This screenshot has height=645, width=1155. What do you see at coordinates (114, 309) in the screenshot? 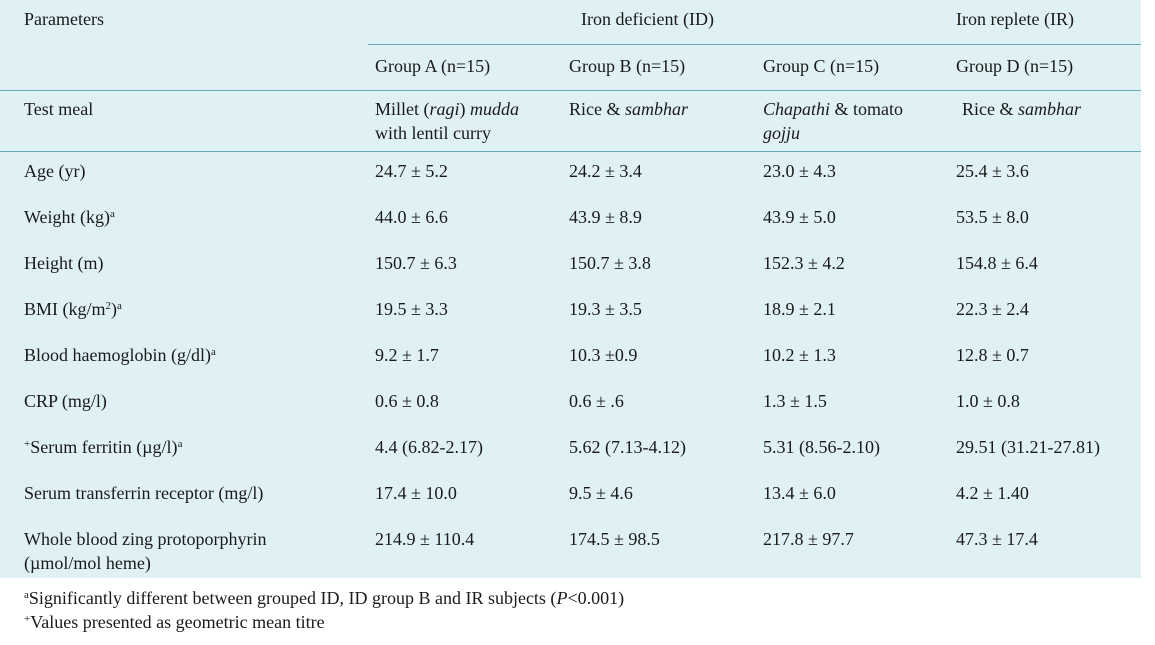
I see `row-label-close: )` at bounding box center [114, 309].